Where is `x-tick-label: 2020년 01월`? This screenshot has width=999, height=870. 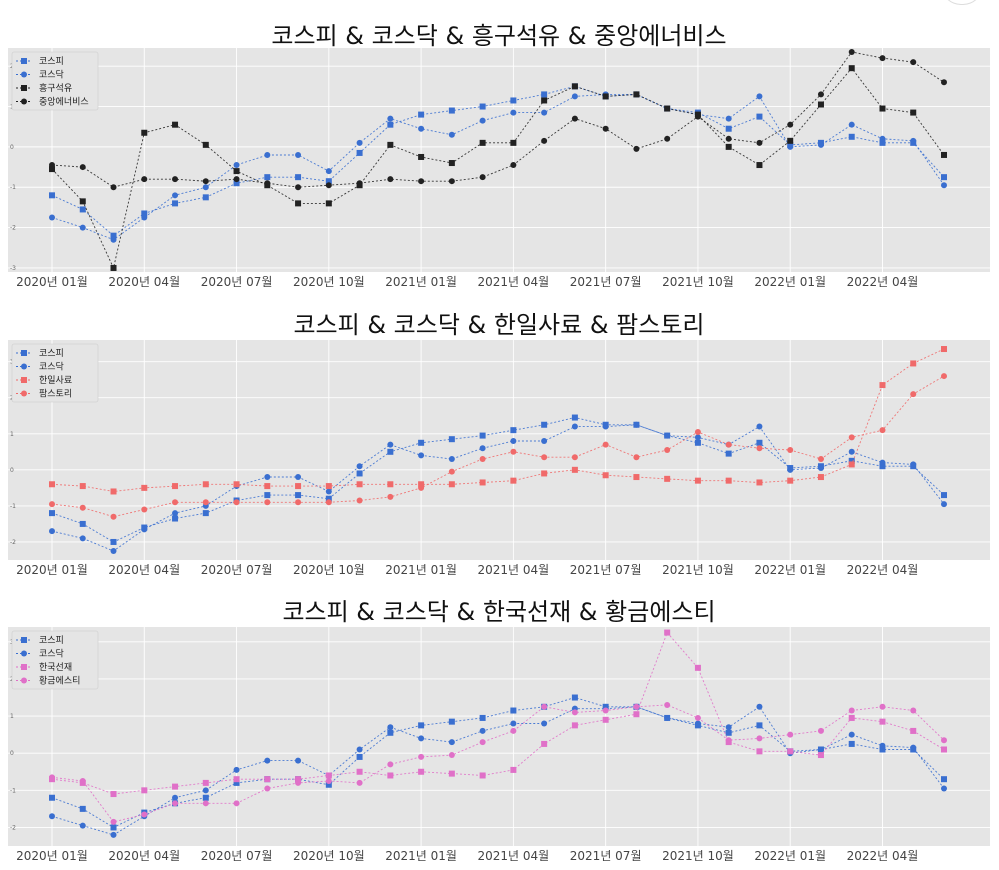 x-tick-label: 2020년 01월 is located at coordinates (52, 856).